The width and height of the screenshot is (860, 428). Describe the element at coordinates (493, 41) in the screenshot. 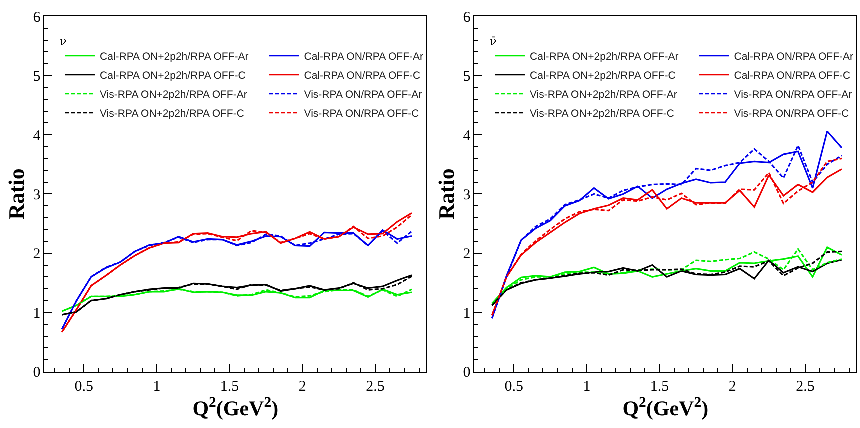

I see `text: ν̄` at that location.